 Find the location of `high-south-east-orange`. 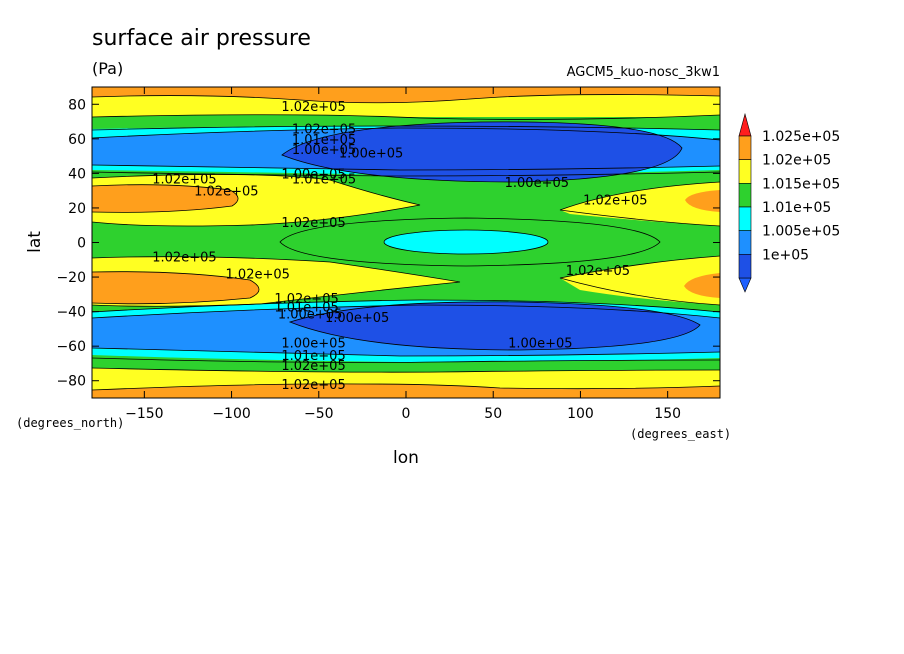

high-south-east-orange is located at coordinates (702, 285).